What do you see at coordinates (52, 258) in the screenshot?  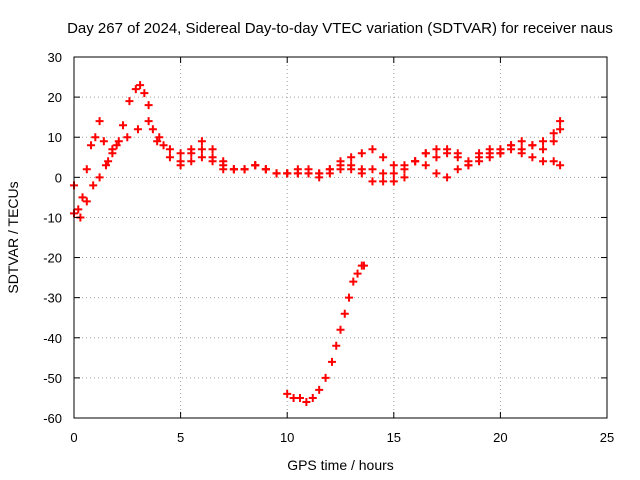 I see `y-tick-label: -20` at bounding box center [52, 258].